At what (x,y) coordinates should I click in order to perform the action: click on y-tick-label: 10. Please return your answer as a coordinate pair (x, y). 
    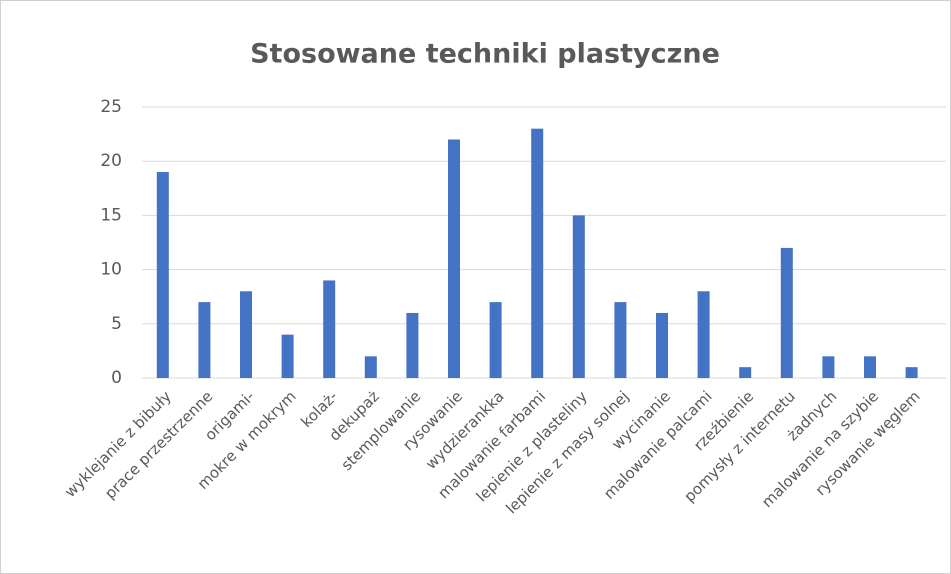
    Looking at the image, I should click on (111, 270).